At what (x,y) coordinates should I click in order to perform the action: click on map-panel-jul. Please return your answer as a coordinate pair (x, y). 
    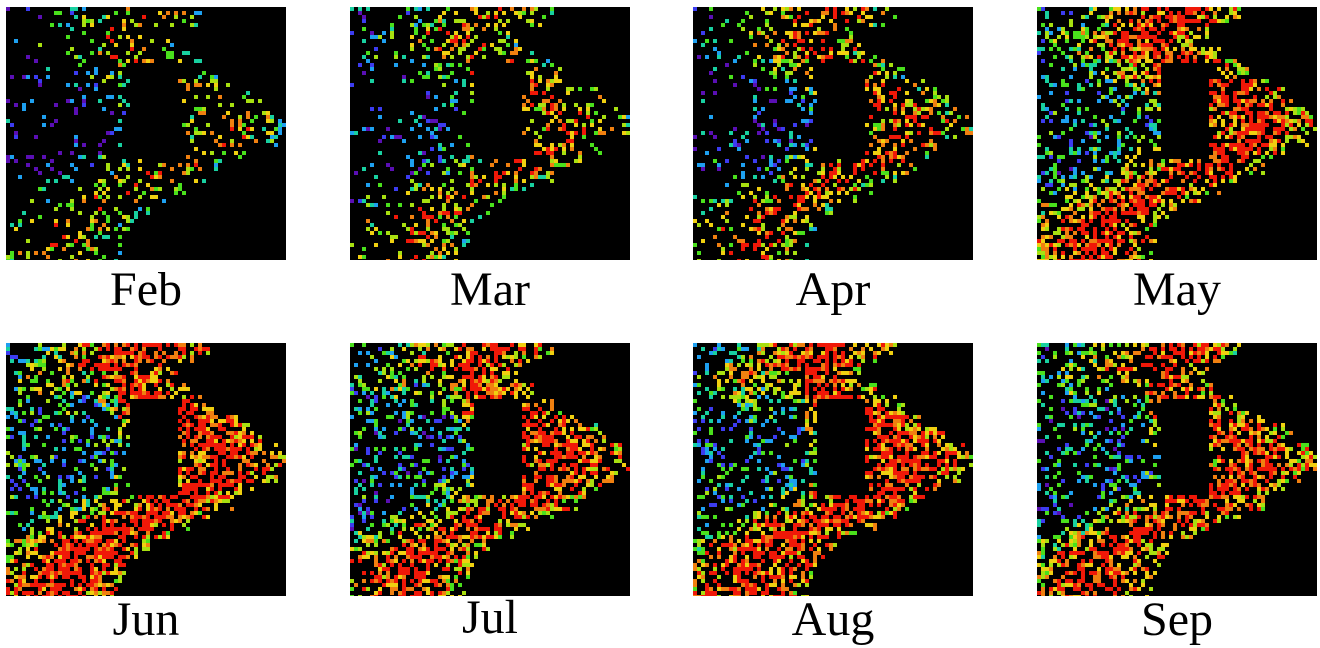
    Looking at the image, I should click on (490, 469).